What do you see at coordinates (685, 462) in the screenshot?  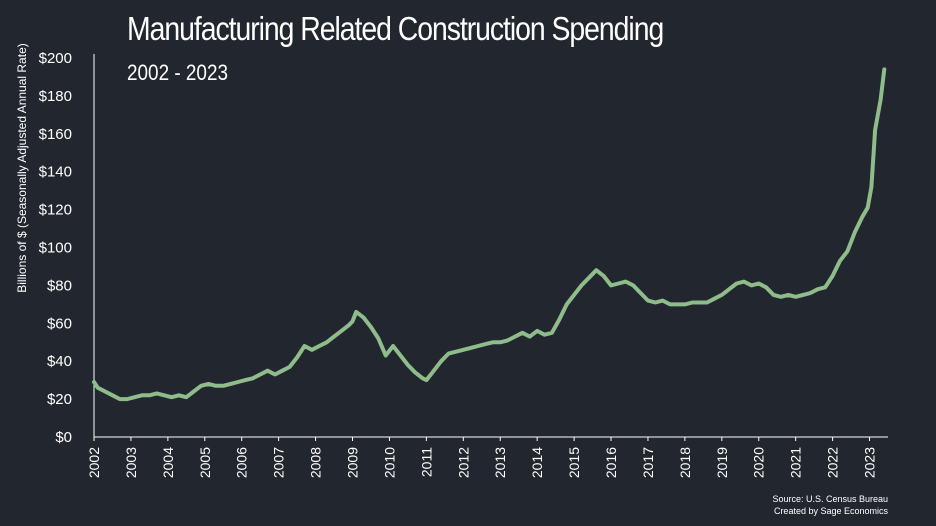 I see `x-tick-label: 2018` at bounding box center [685, 462].